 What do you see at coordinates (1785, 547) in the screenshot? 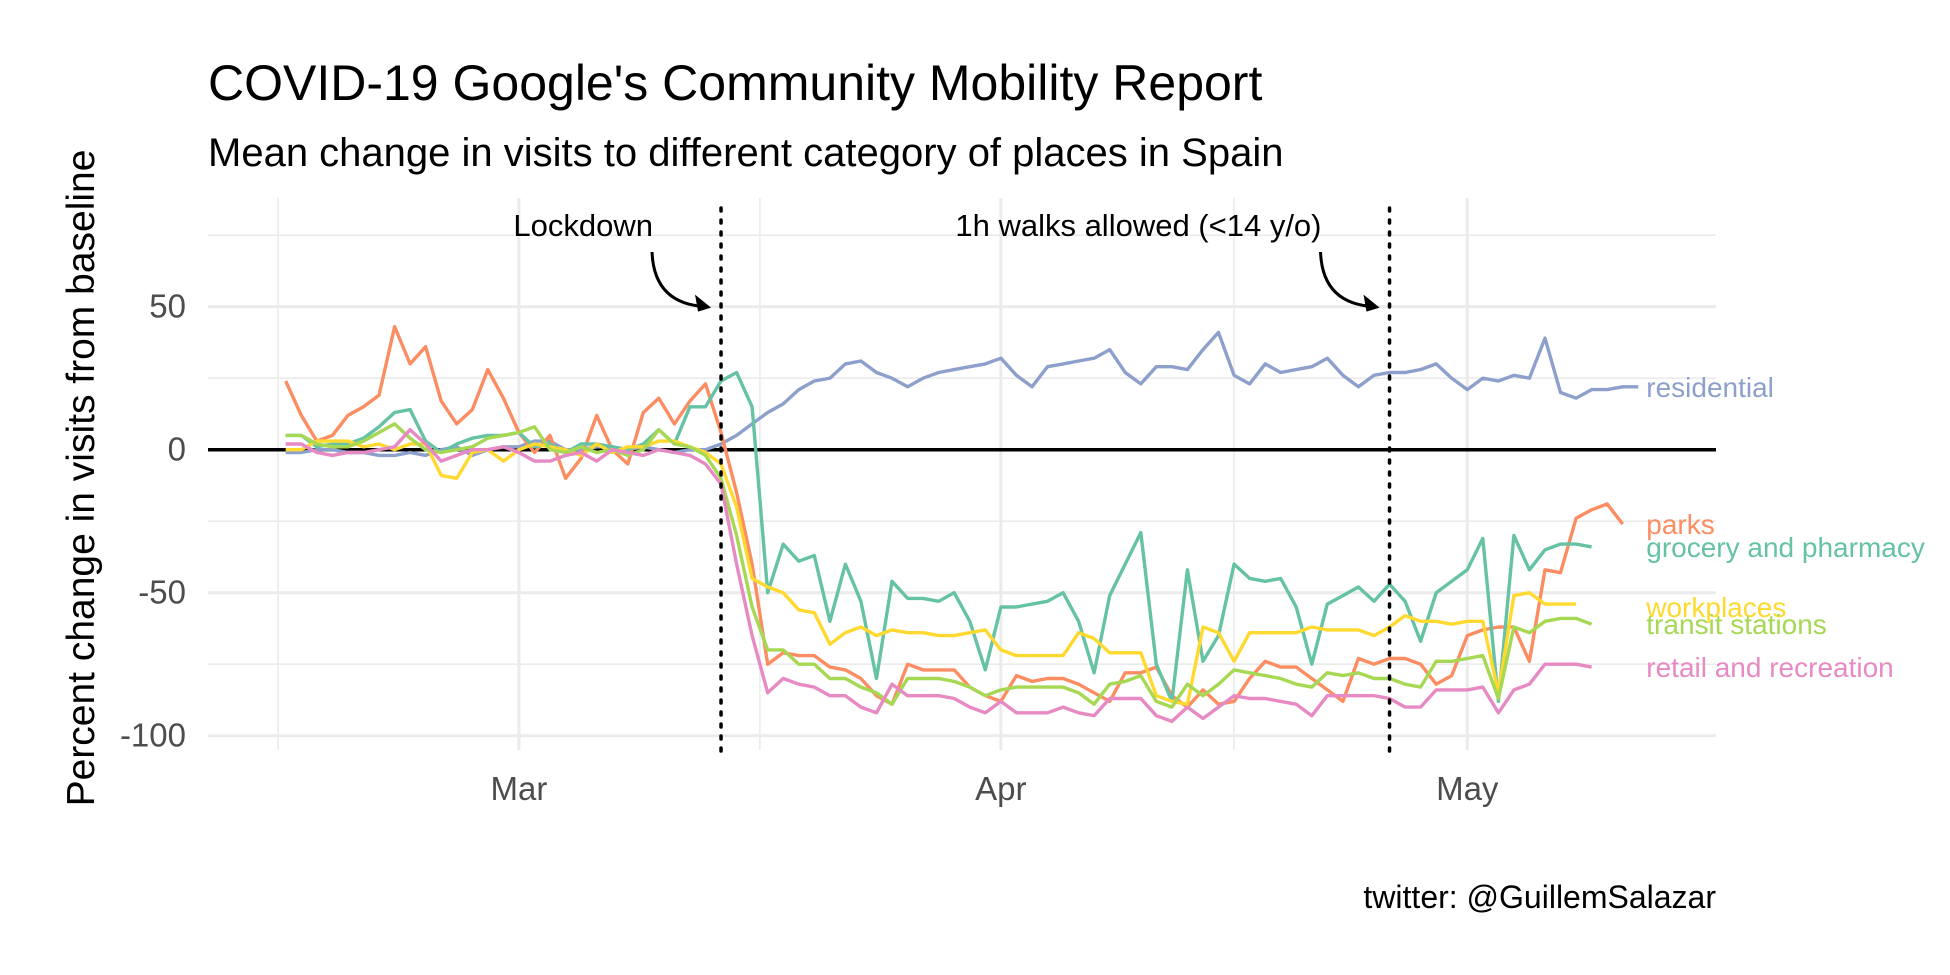
I see `end-label-grocery-and-pharmacy: grocery and pharmacy` at bounding box center [1785, 547].